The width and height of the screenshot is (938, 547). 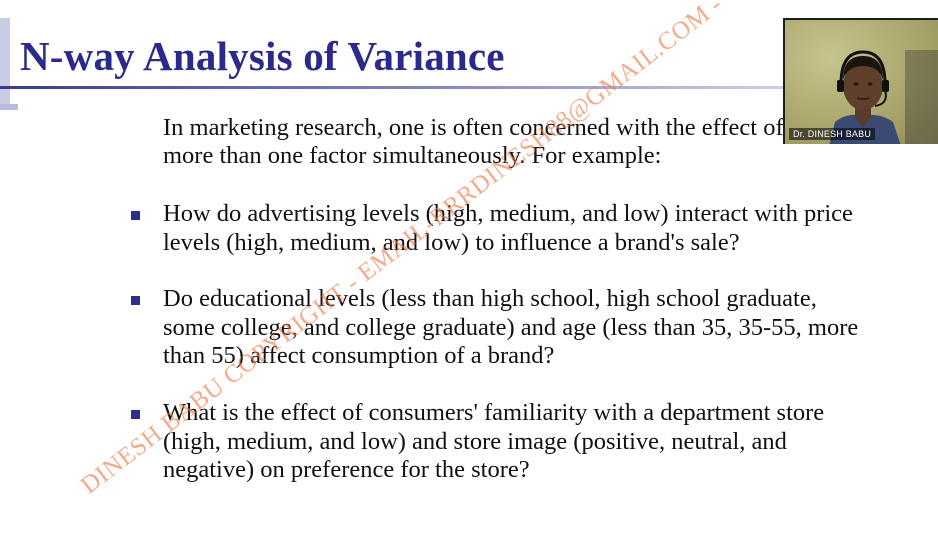 I want to click on title-accent-bar, so click(x=5, y=61).